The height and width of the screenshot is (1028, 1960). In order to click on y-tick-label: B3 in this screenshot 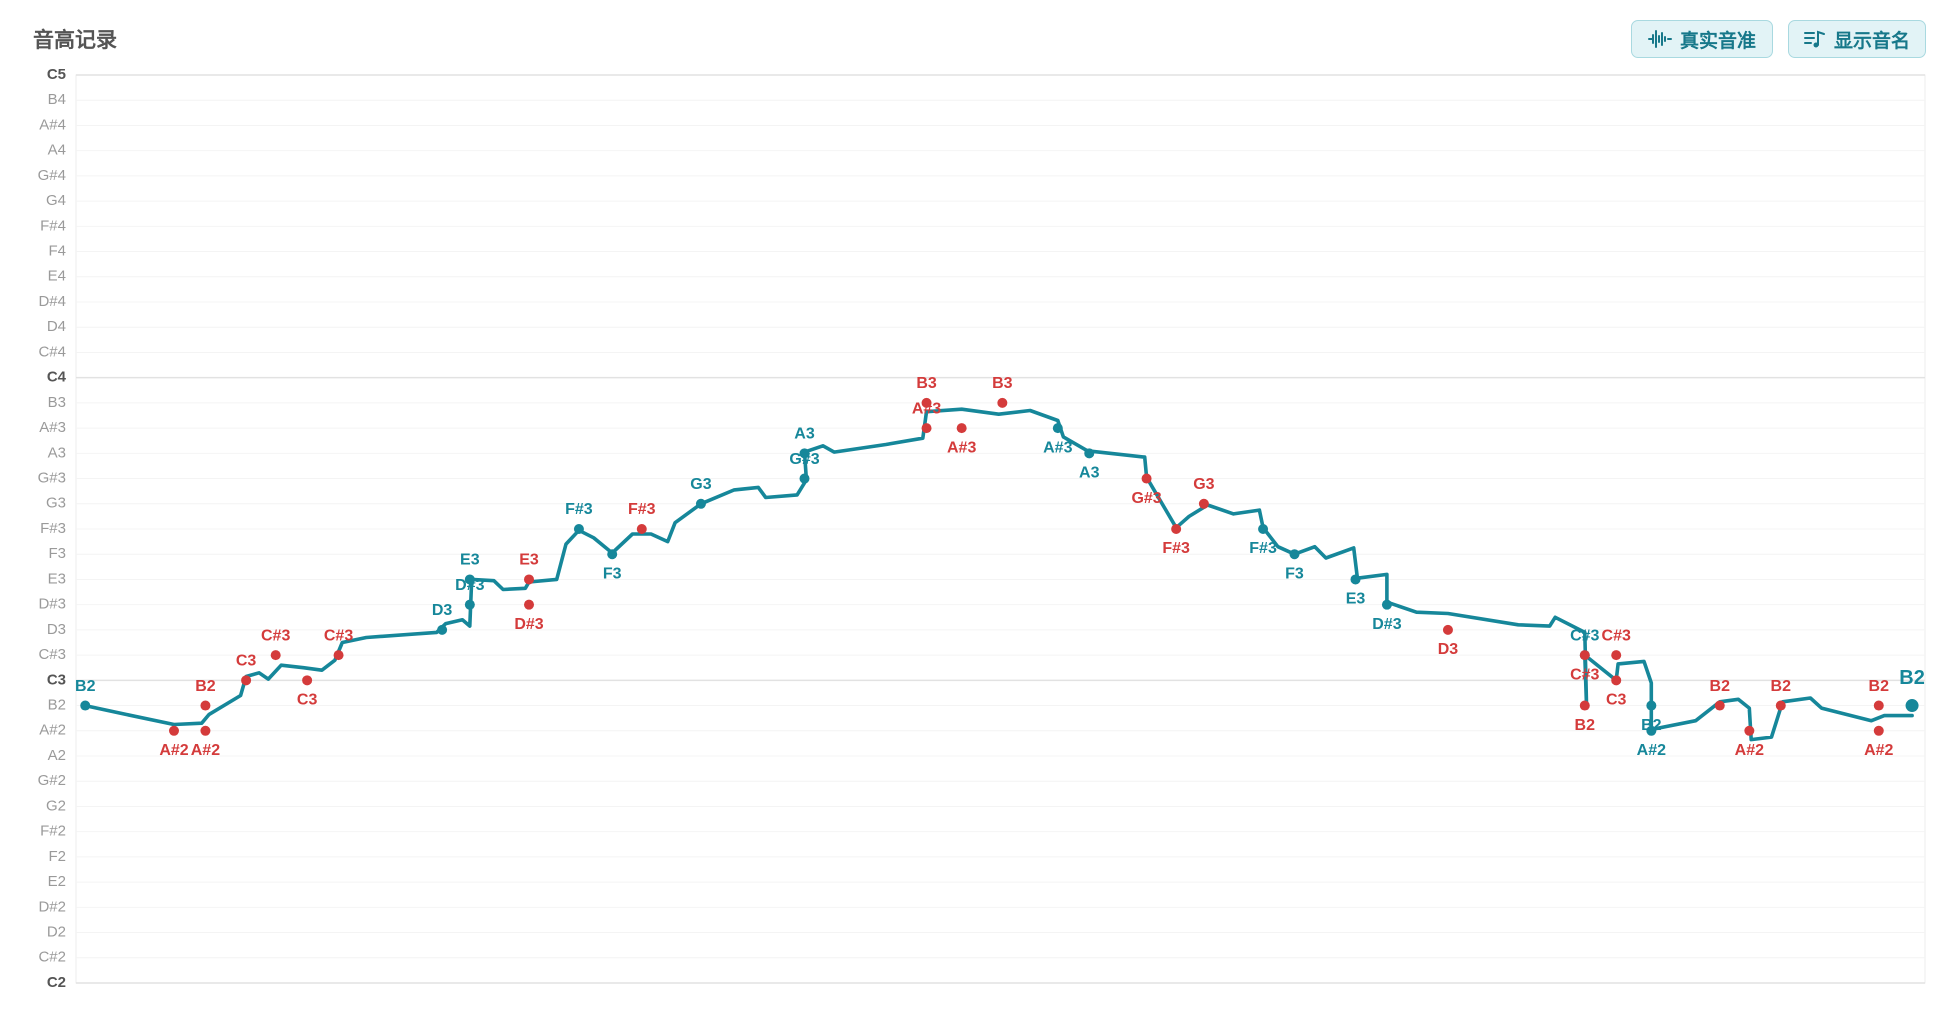, I will do `click(57, 402)`.